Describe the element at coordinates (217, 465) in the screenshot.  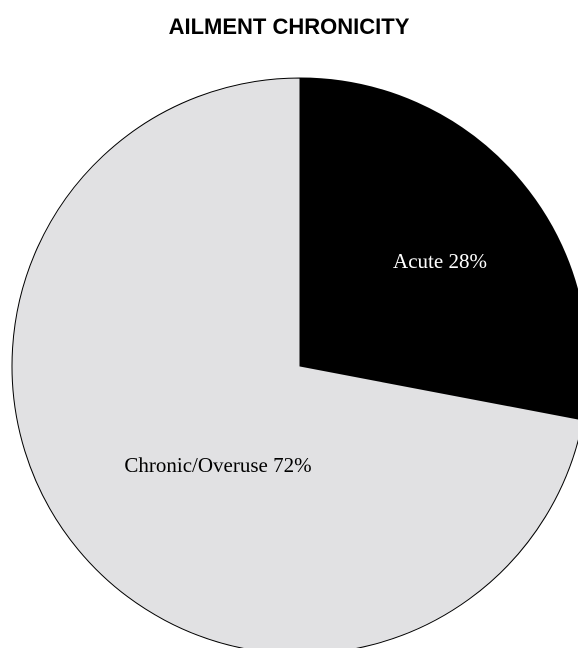
I see `slice-label-chronic-overuse: Chronic/Overuse 72%` at that location.